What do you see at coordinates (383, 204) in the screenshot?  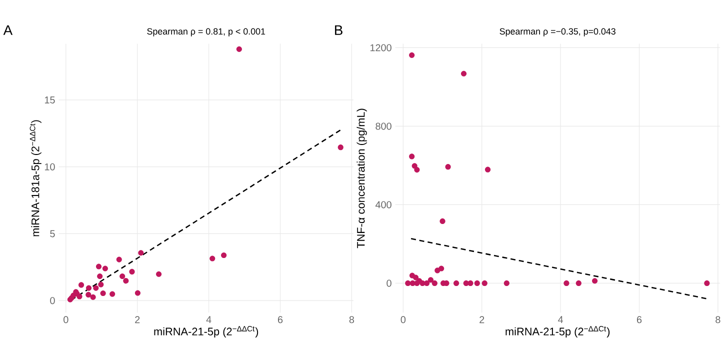 I see `y-tick-label: 400` at bounding box center [383, 204].